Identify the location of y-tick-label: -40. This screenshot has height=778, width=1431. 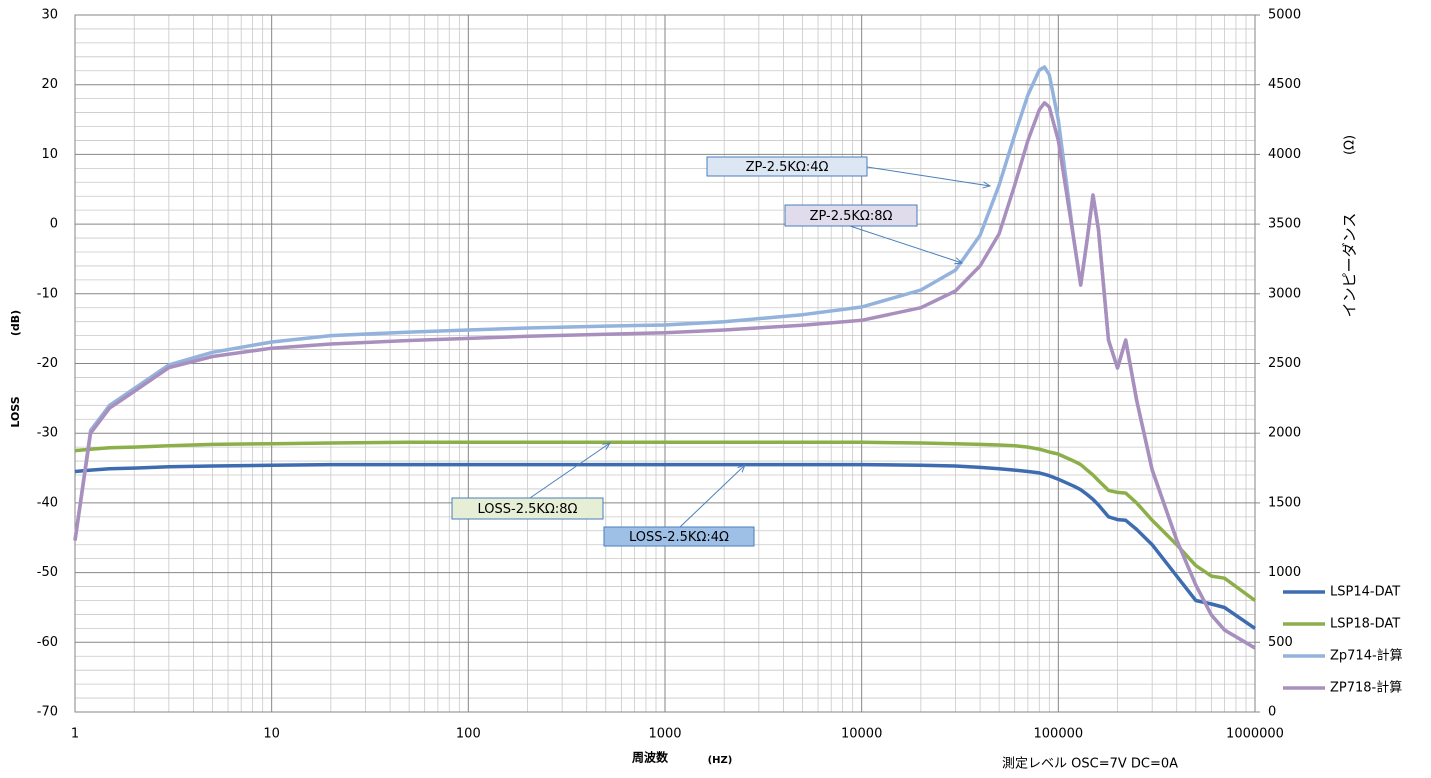
(47, 502).